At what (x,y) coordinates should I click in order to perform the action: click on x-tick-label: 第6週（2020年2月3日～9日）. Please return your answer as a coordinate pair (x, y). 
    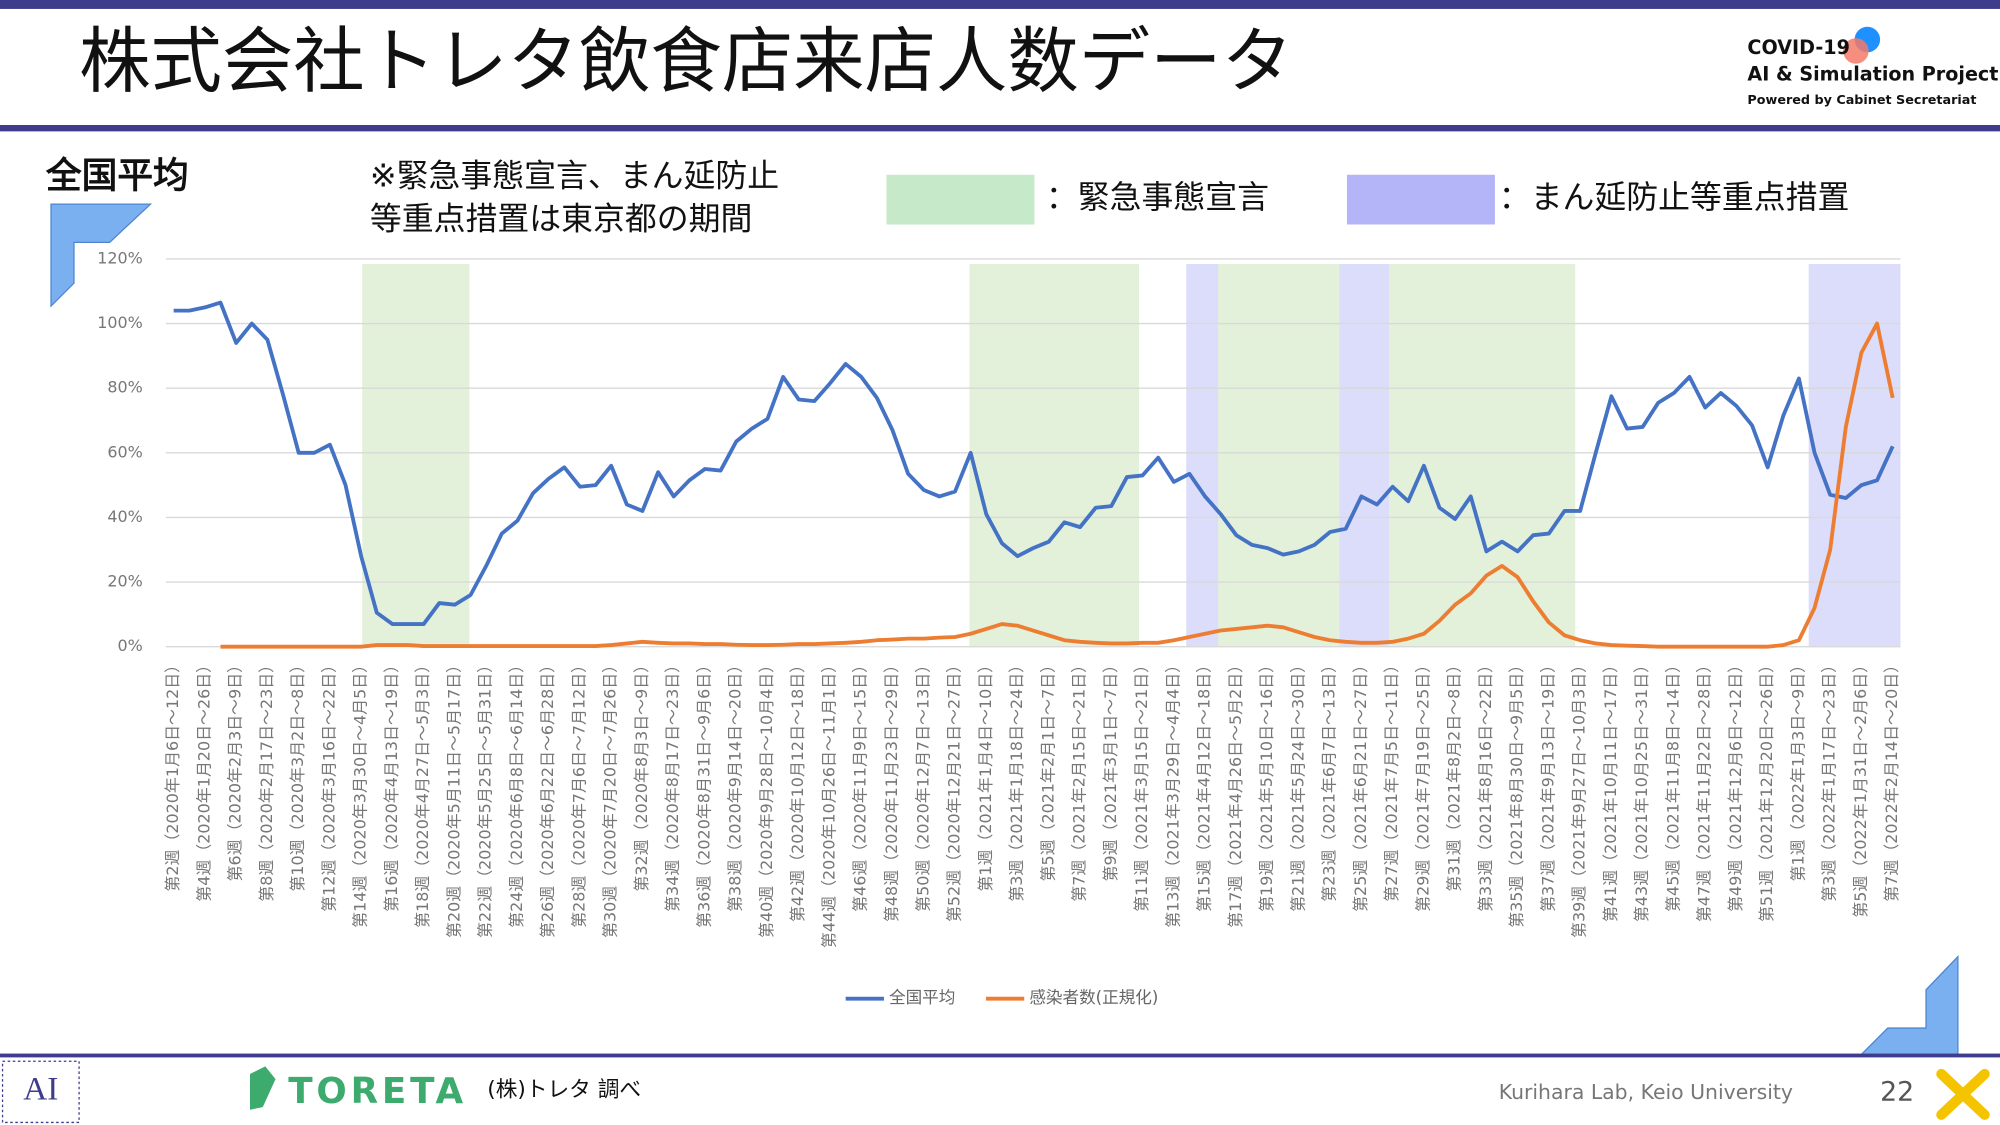
    Looking at the image, I should click on (235, 769).